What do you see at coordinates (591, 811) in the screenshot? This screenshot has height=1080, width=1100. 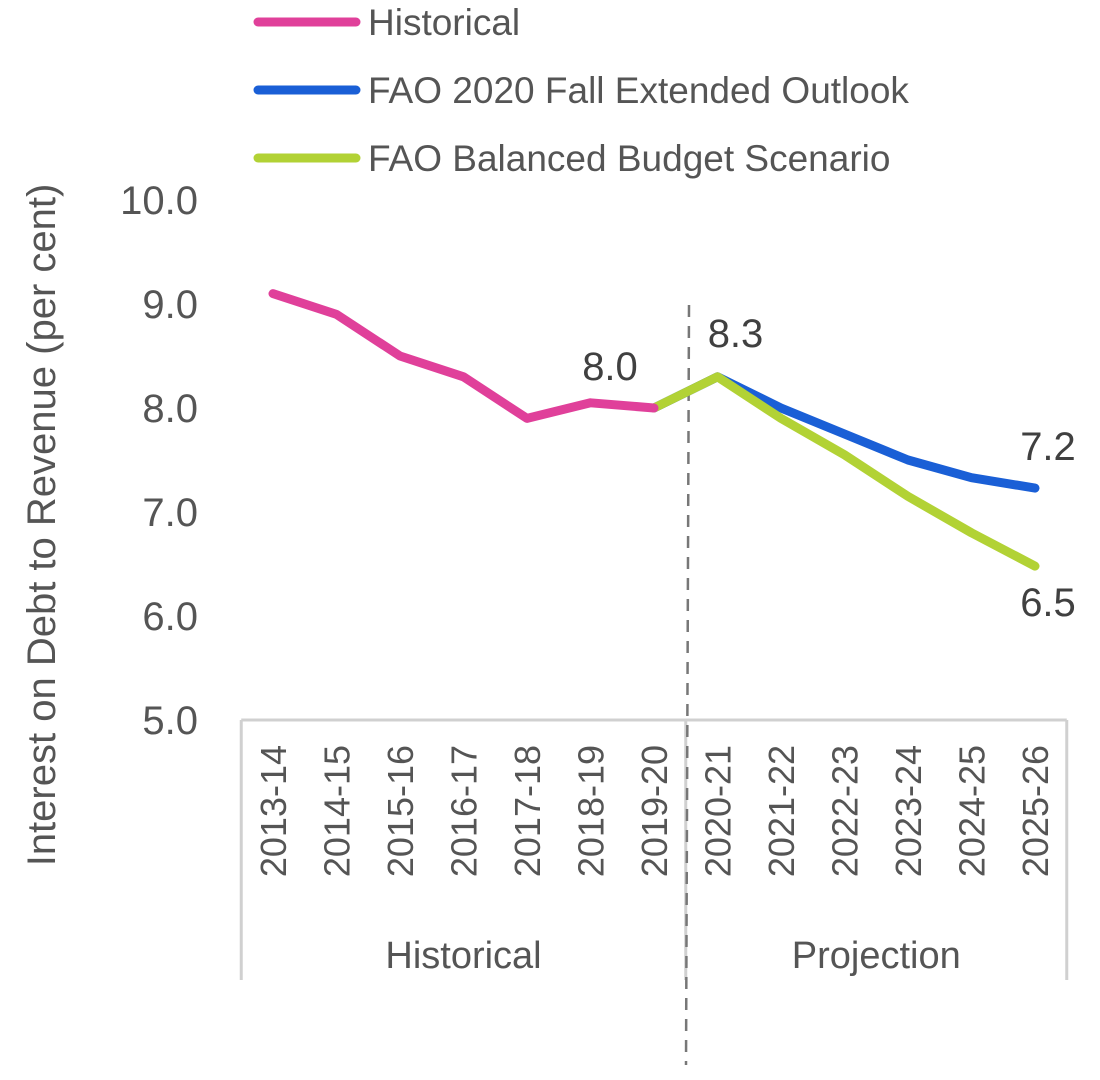 I see `x-tick-label: 2018-19` at bounding box center [591, 811].